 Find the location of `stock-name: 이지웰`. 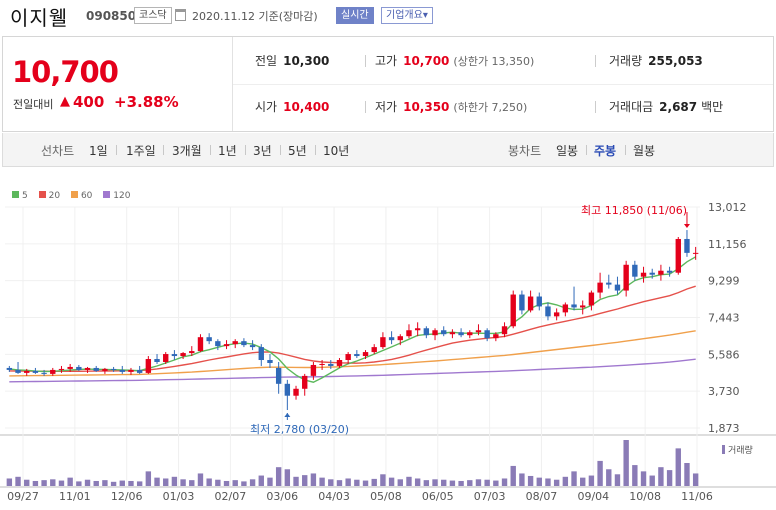

stock-name: 이지웰 is located at coordinates (39, 18).